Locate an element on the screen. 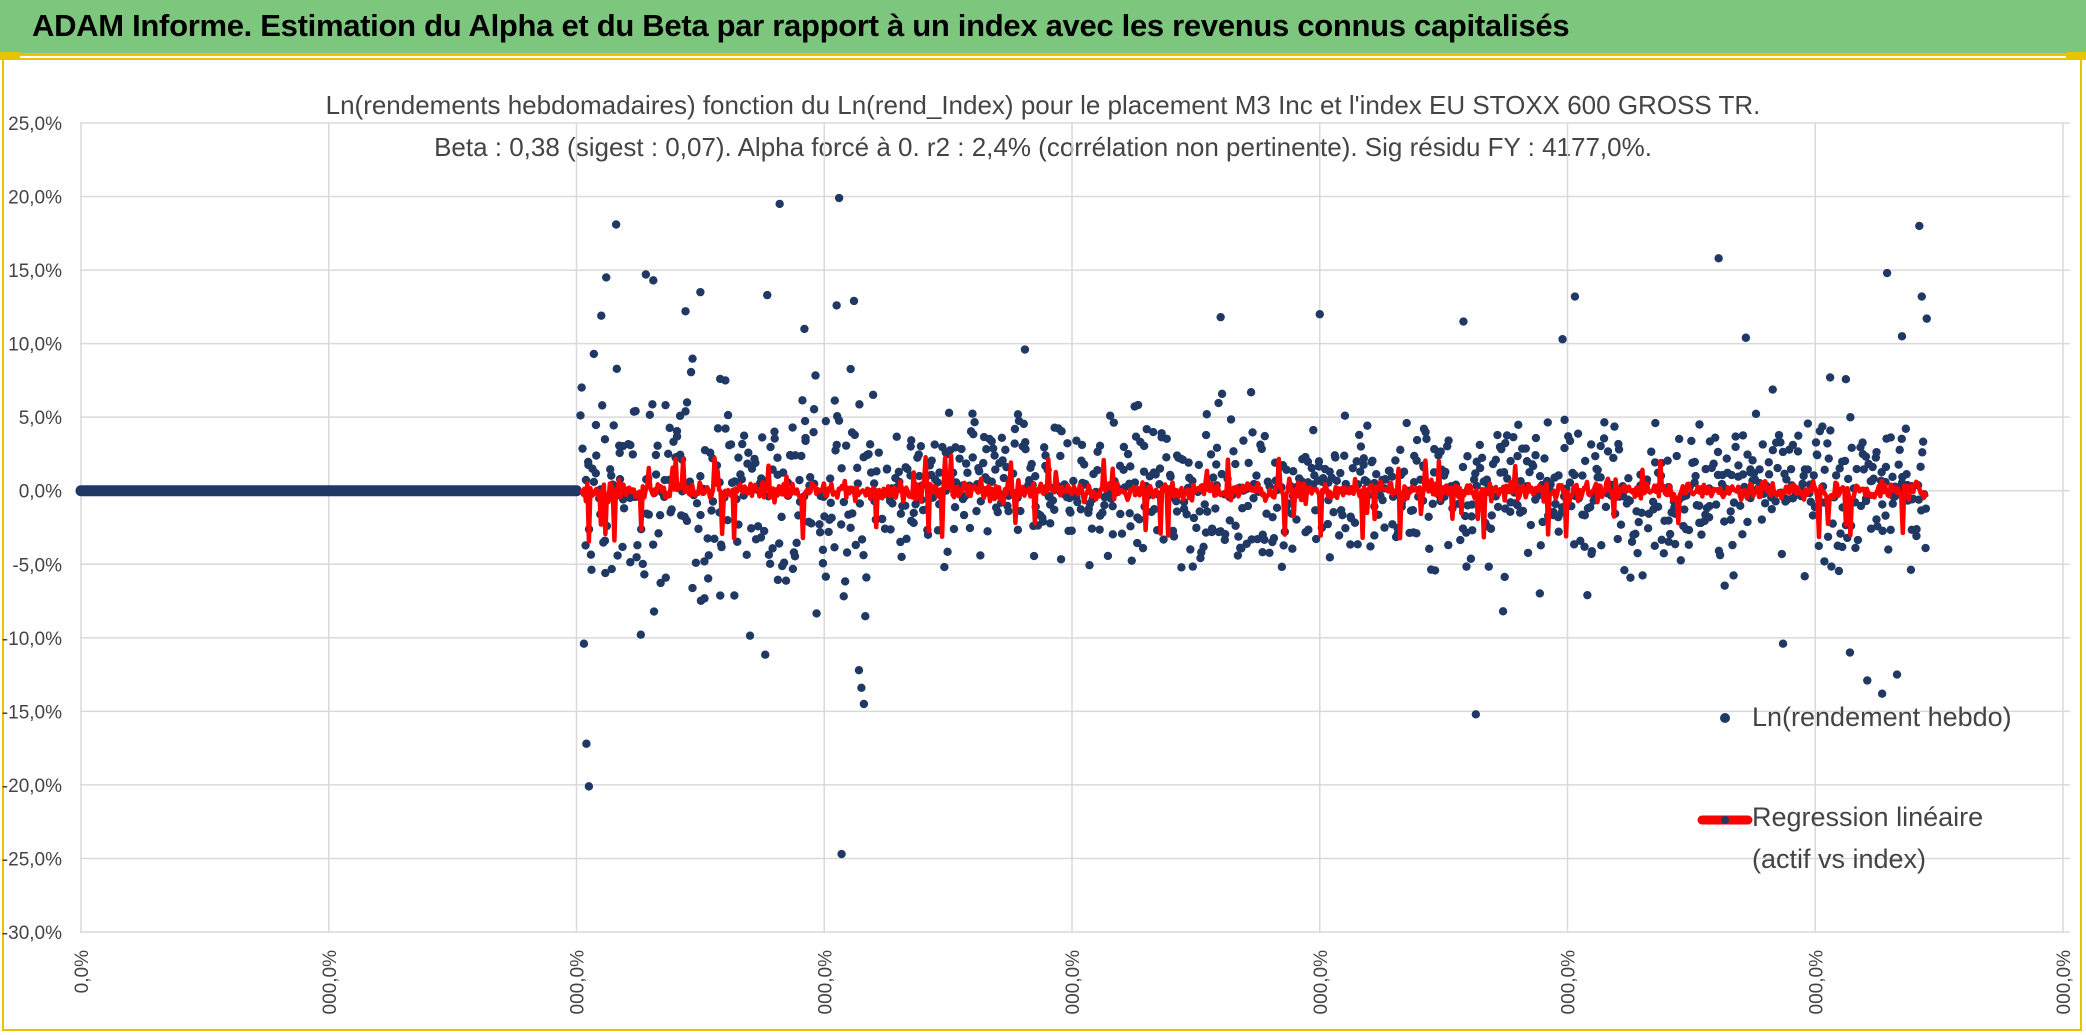  x-tick-label: 0,0% is located at coordinates (82, 971).